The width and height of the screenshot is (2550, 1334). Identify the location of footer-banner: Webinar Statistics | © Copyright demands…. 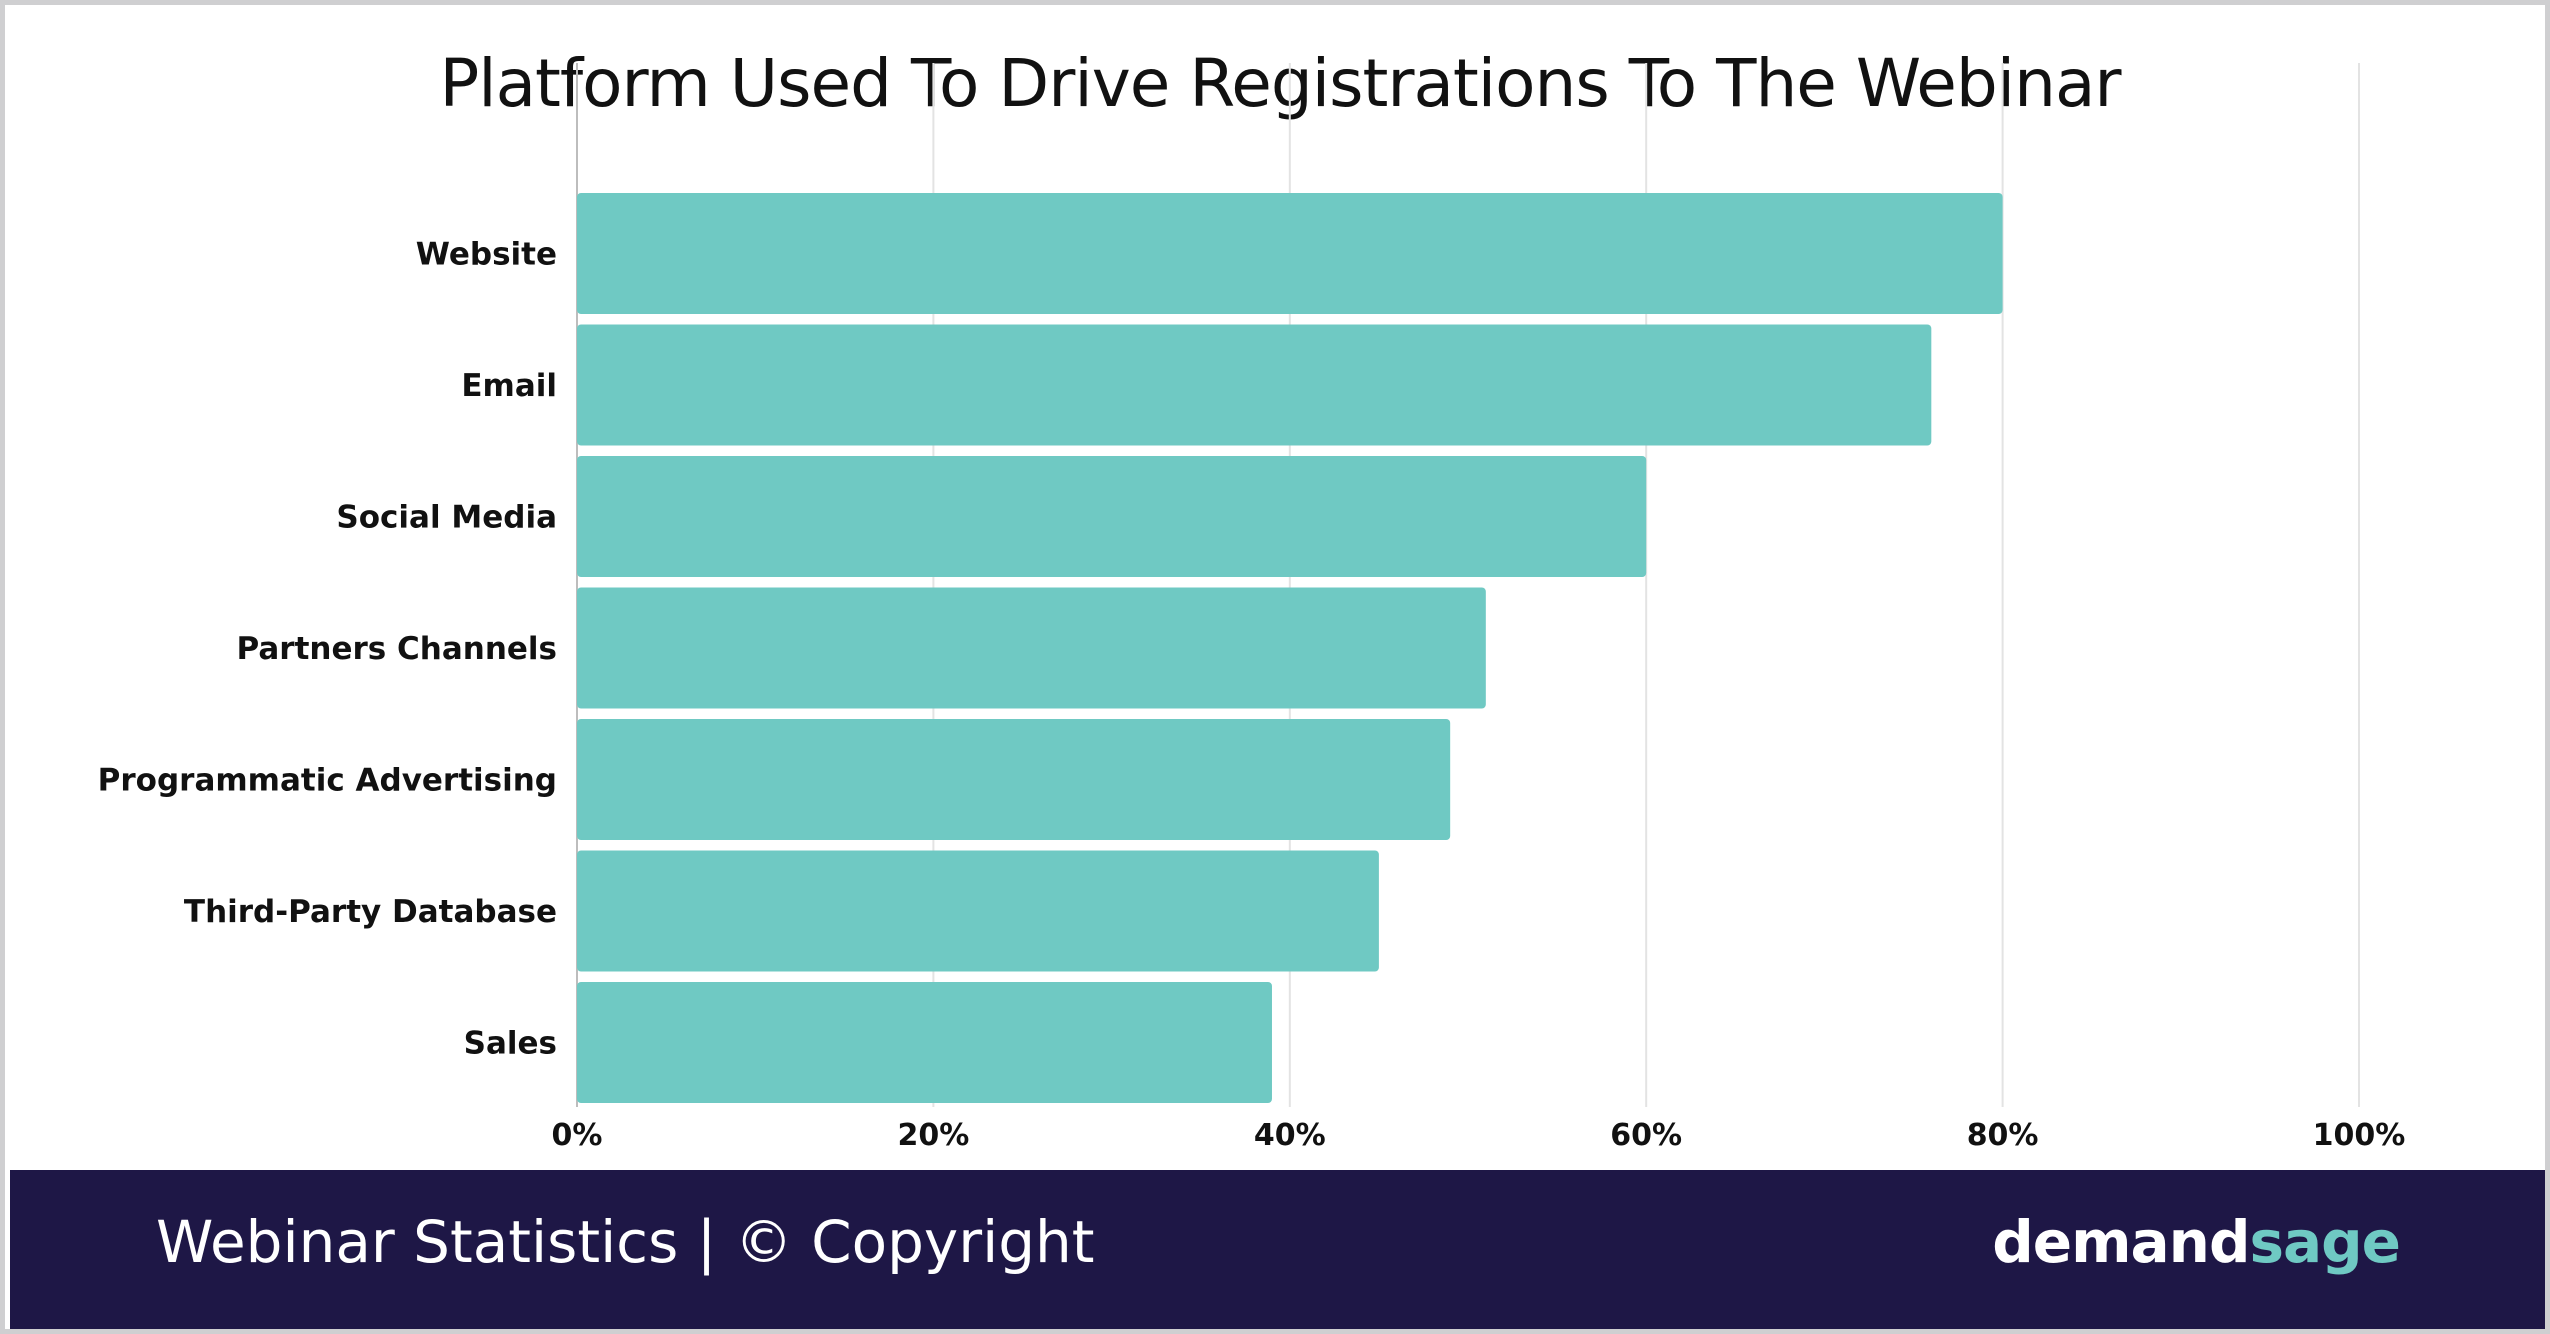
(1277, 1249).